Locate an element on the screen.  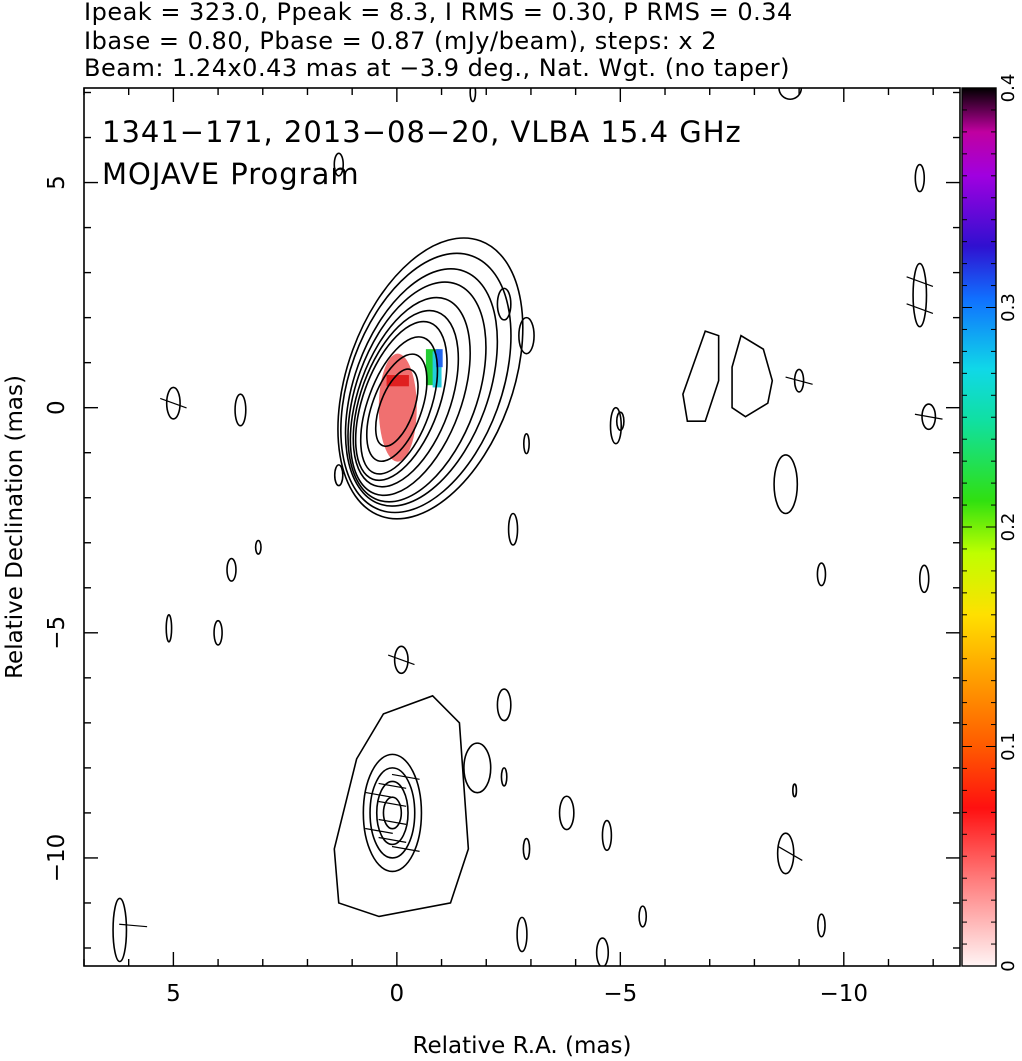
colorbar-tick-label: 0.3 is located at coordinates (1008, 307).